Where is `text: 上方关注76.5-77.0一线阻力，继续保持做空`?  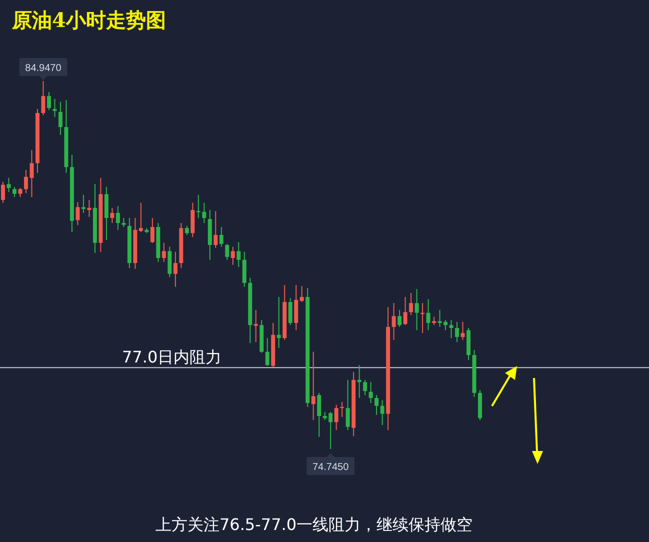 text: 上方关注76.5-77.0一线阻力，继续保持做空 is located at coordinates (314, 524).